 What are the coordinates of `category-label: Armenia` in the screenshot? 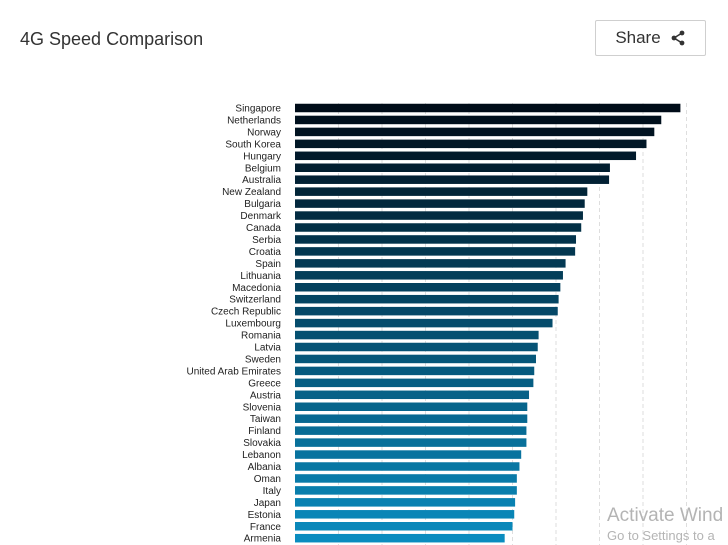 It's located at (263, 539).